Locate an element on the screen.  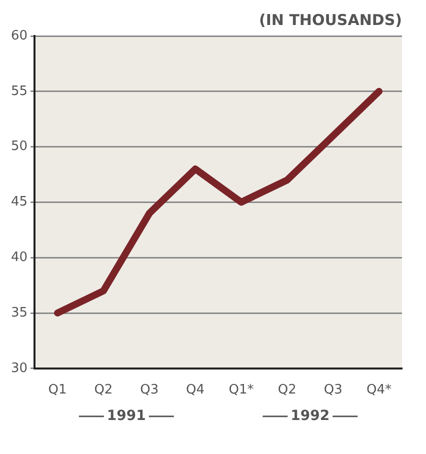
text: 1992 is located at coordinates (310, 416).